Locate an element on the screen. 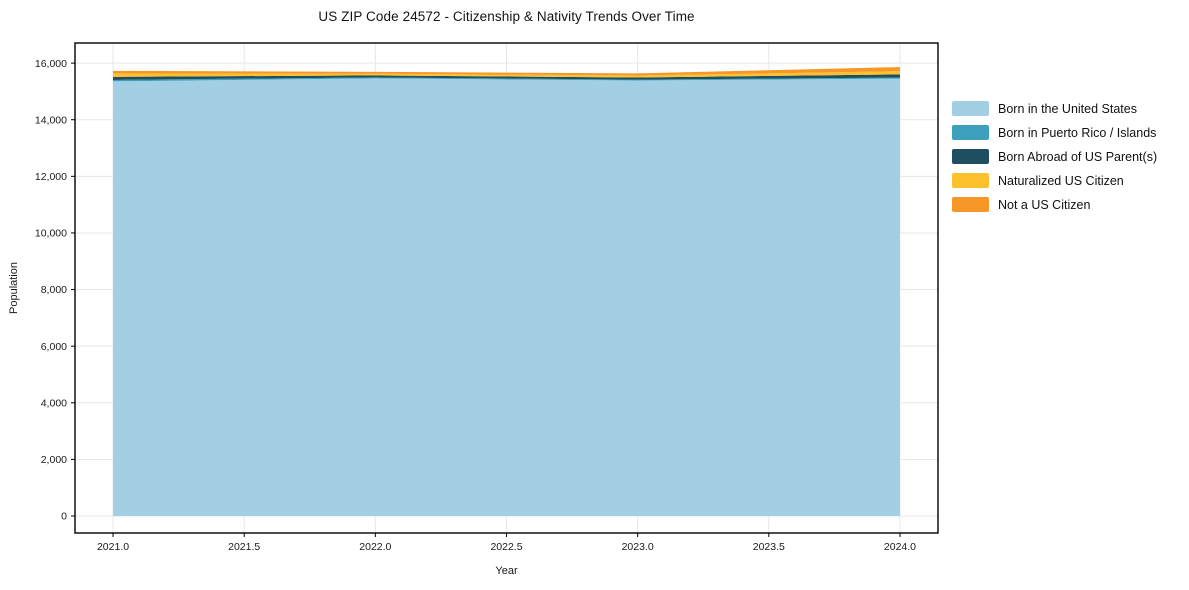 This screenshot has height=590, width=1189. y-tick-label: 2,000 is located at coordinates (54, 460).